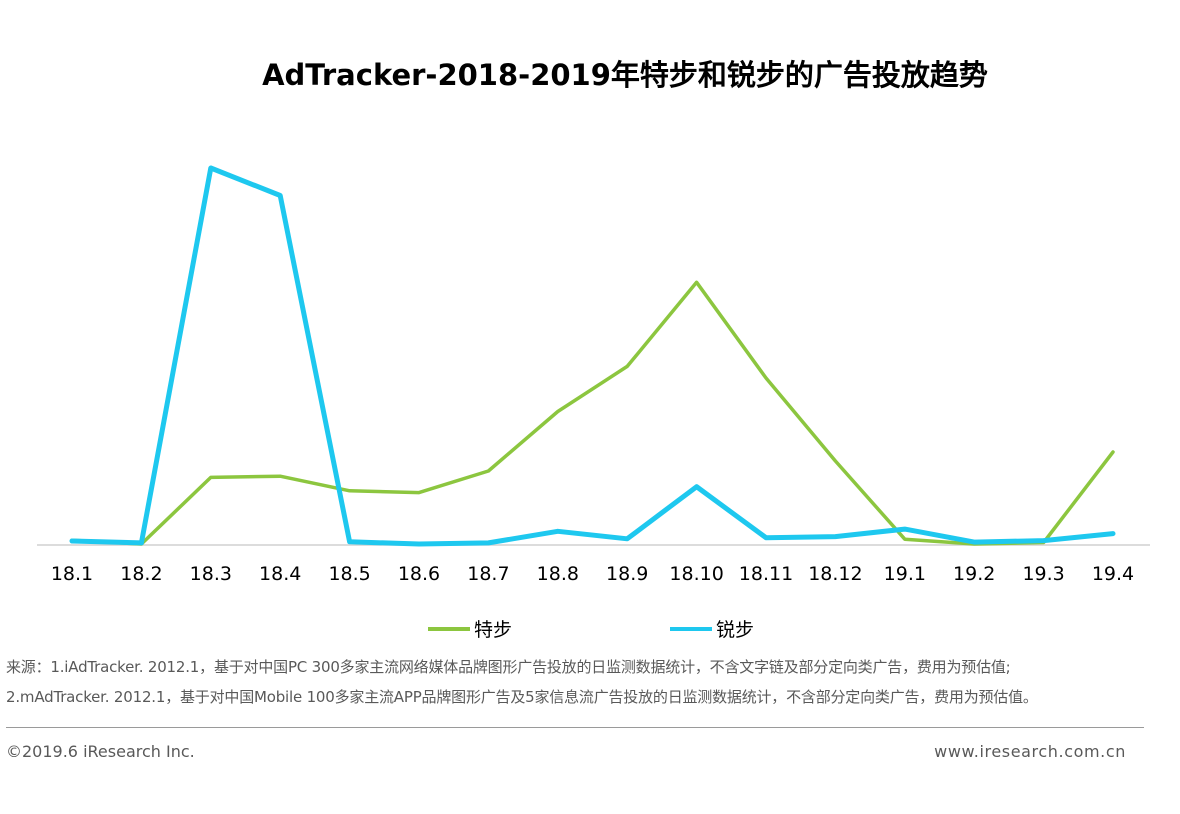 The height and width of the screenshot is (814, 1180). What do you see at coordinates (100, 751) in the screenshot?
I see `copyright-text: ©2019.6 iResearch Inc.` at bounding box center [100, 751].